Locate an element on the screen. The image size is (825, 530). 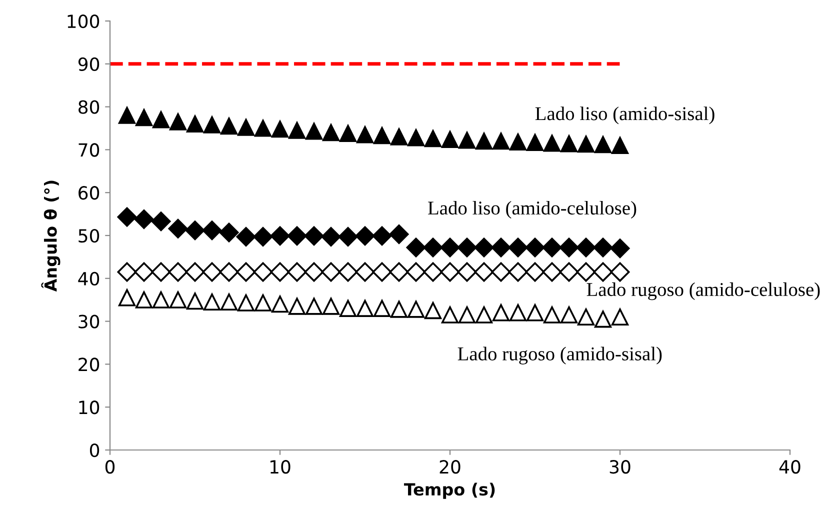
y-tick-label: 0 is located at coordinates (95, 450).